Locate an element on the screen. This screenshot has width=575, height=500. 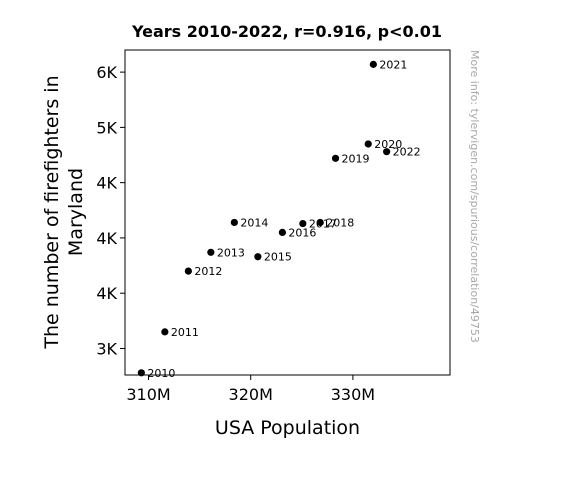
y-axis-label-line-1: The number of firefighters in is located at coordinates (52, 212).